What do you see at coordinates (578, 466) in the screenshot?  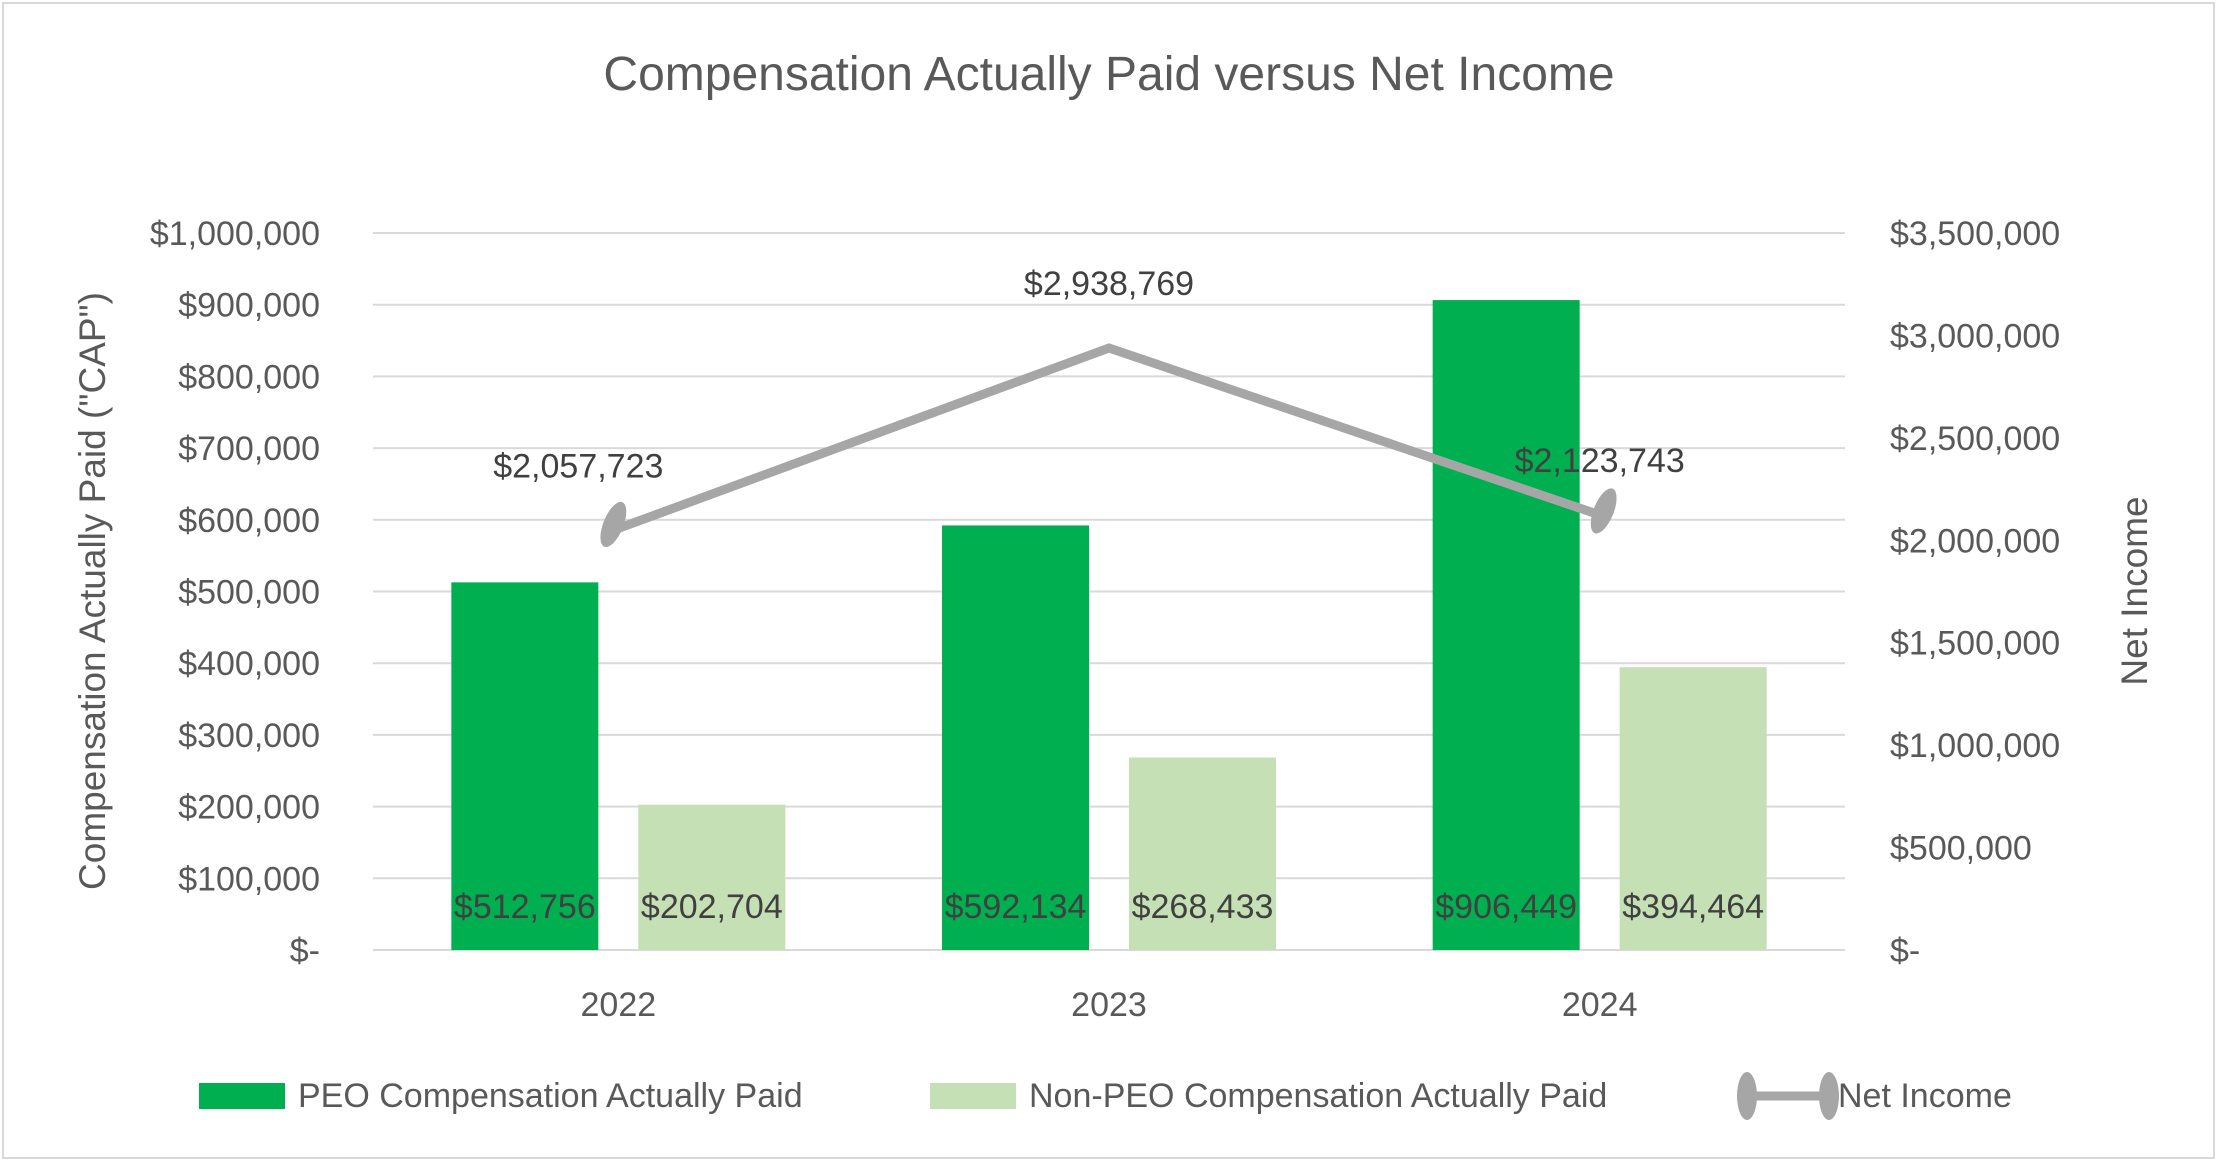 I see `net-income-data-label: $2,057,723` at bounding box center [578, 466].